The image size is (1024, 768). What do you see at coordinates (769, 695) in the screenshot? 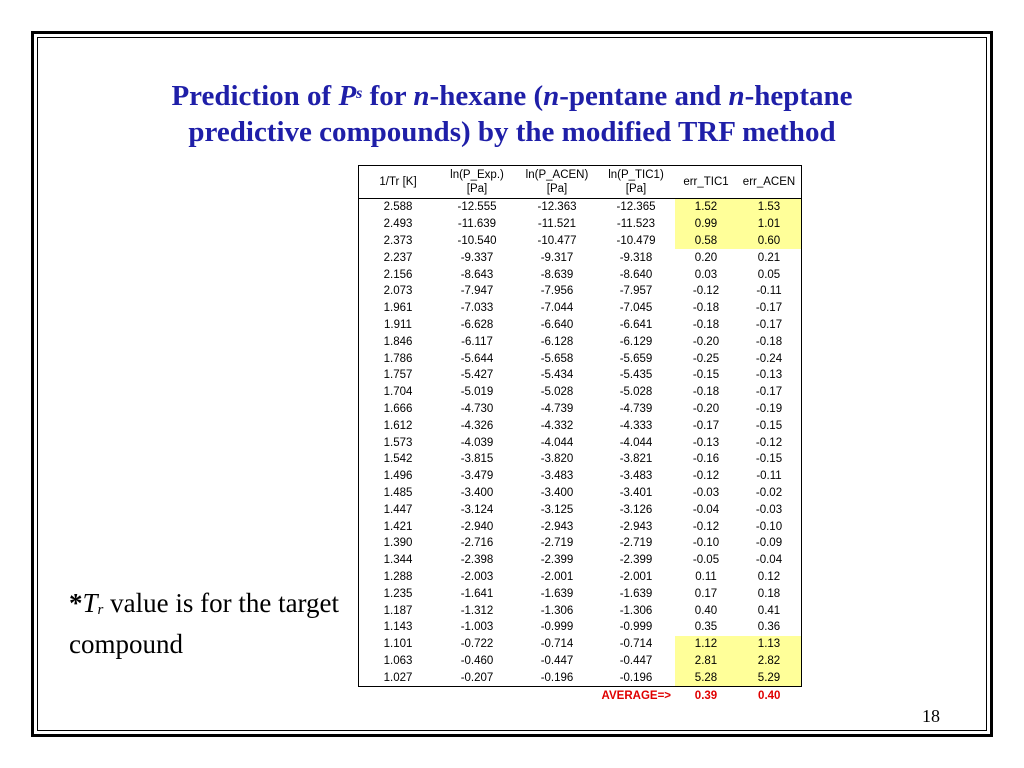
I see `average-err-acen: 0.40` at bounding box center [769, 695].